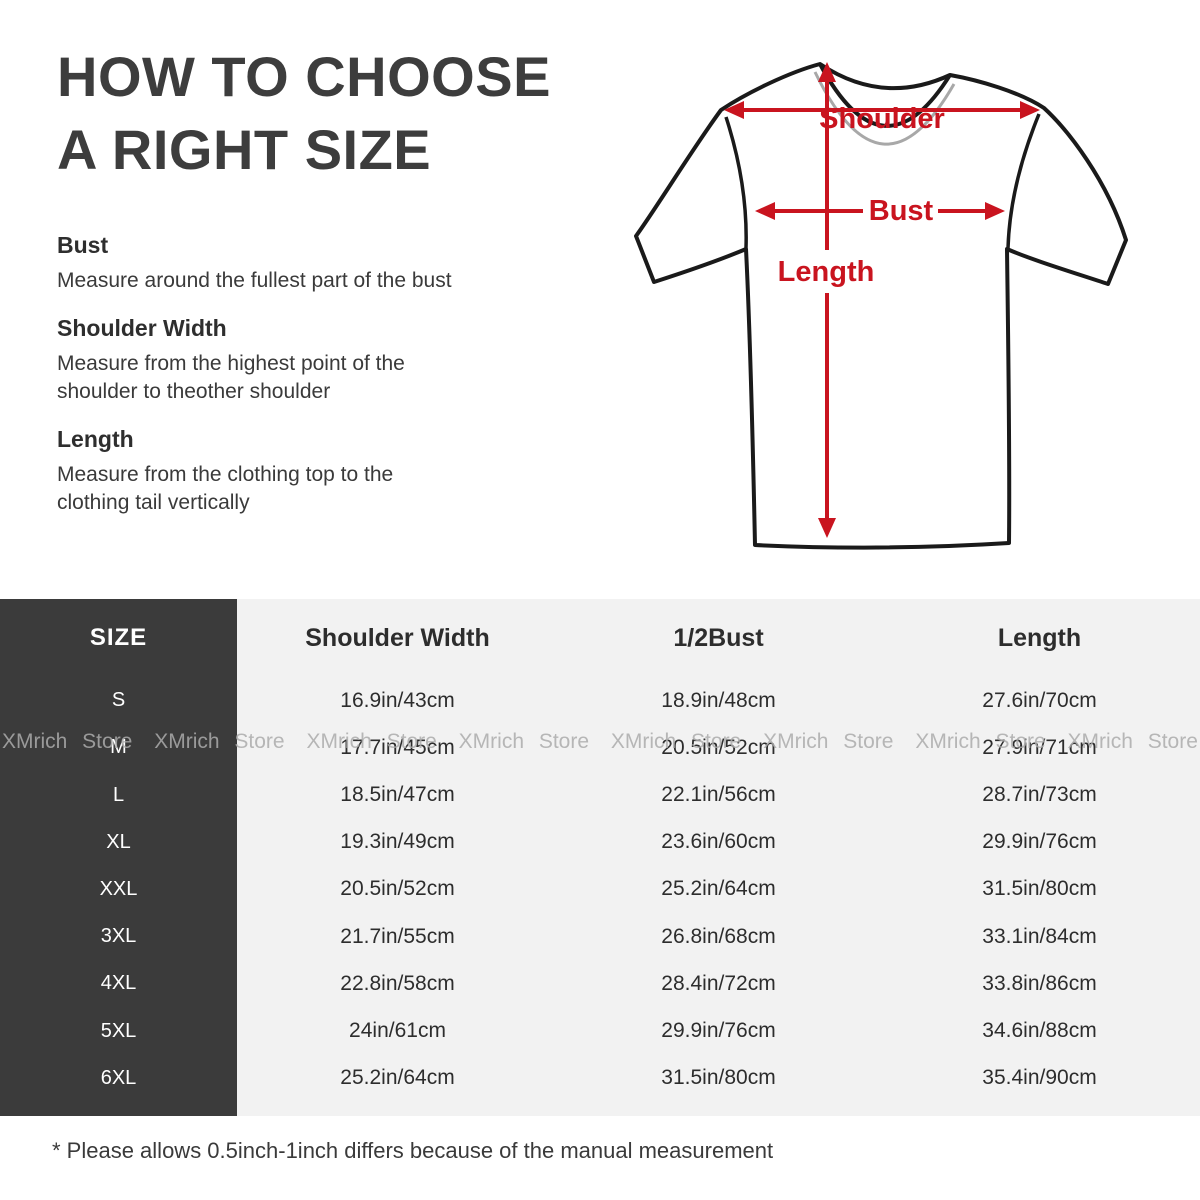  Describe the element at coordinates (718, 936) in the screenshot. I see `half-bust-cell: 26.8in/68cm` at that location.